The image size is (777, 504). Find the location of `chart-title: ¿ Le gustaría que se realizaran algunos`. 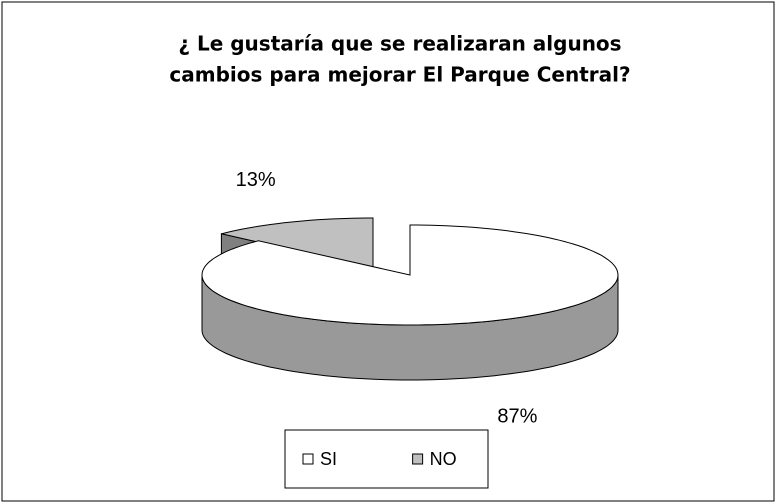

chart-title: ¿ Le gustaría que se realizaran algunos is located at coordinates (399, 44).